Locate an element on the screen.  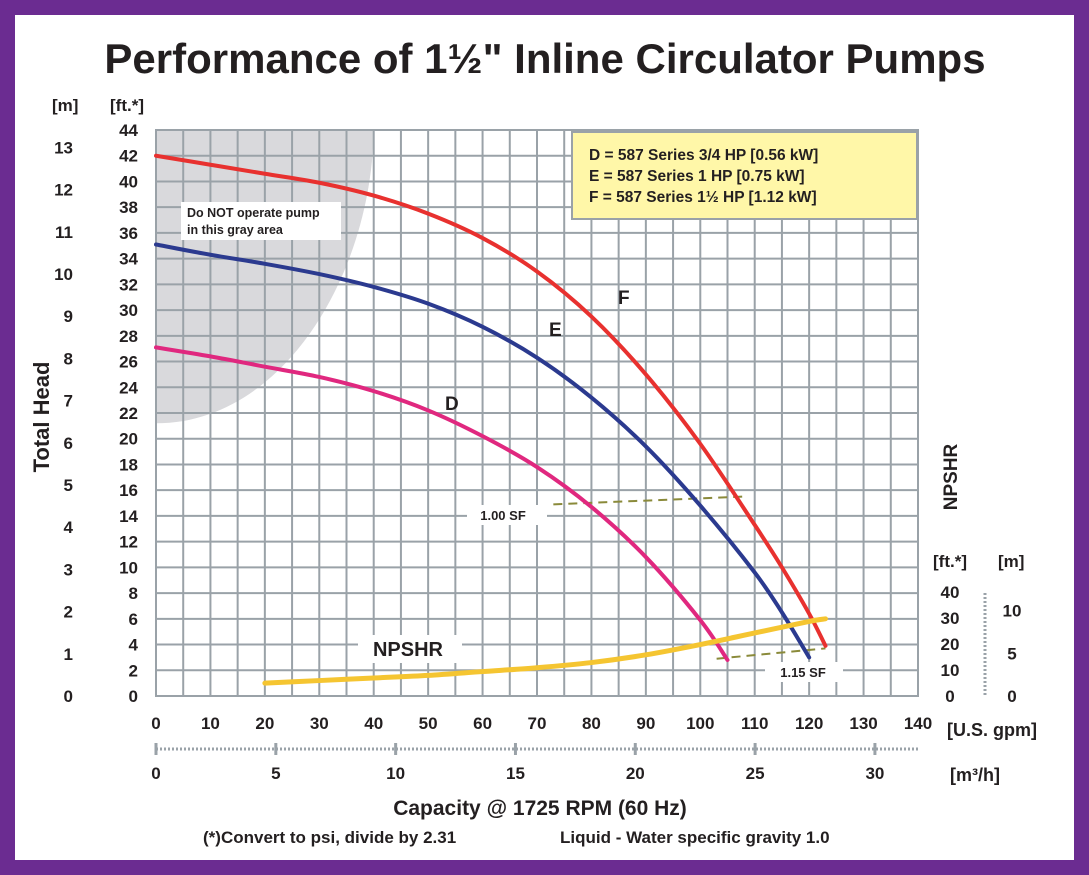
gray-area-note-box is located at coordinates (261, 221).